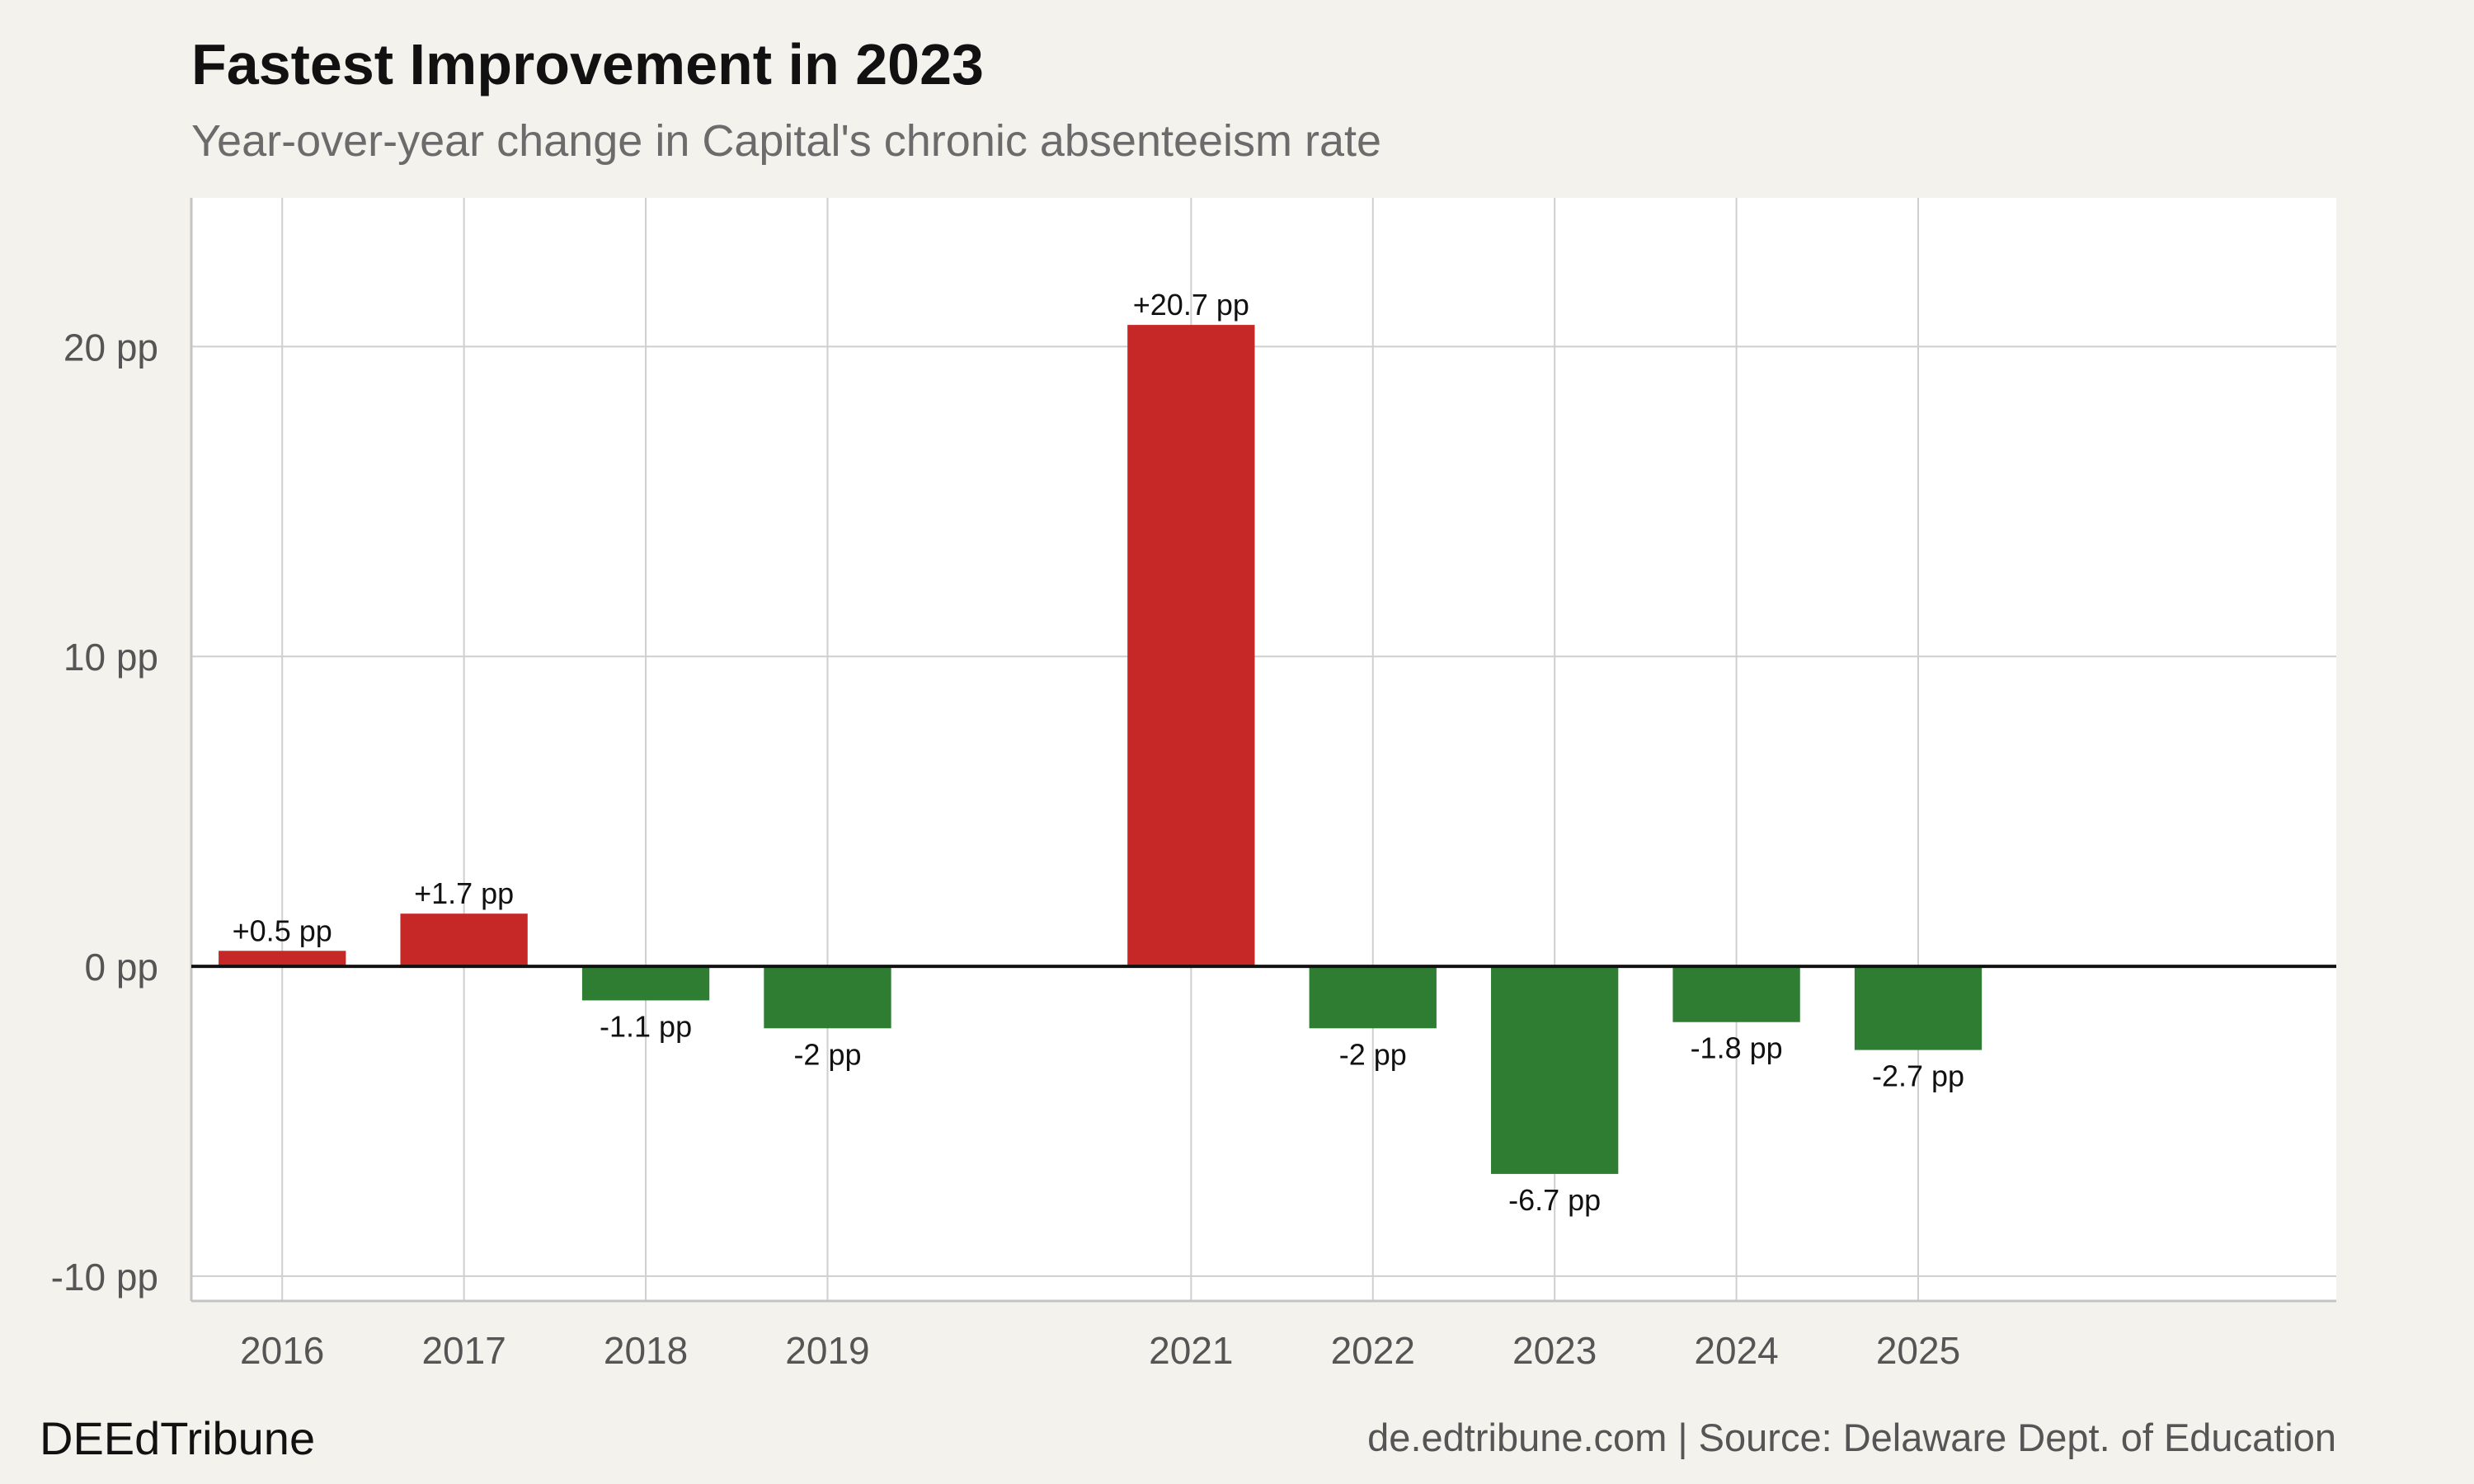 Image resolution: width=2474 pixels, height=1484 pixels. Describe the element at coordinates (464, 893) in the screenshot. I see `data-label: +1.7 pp` at that location.